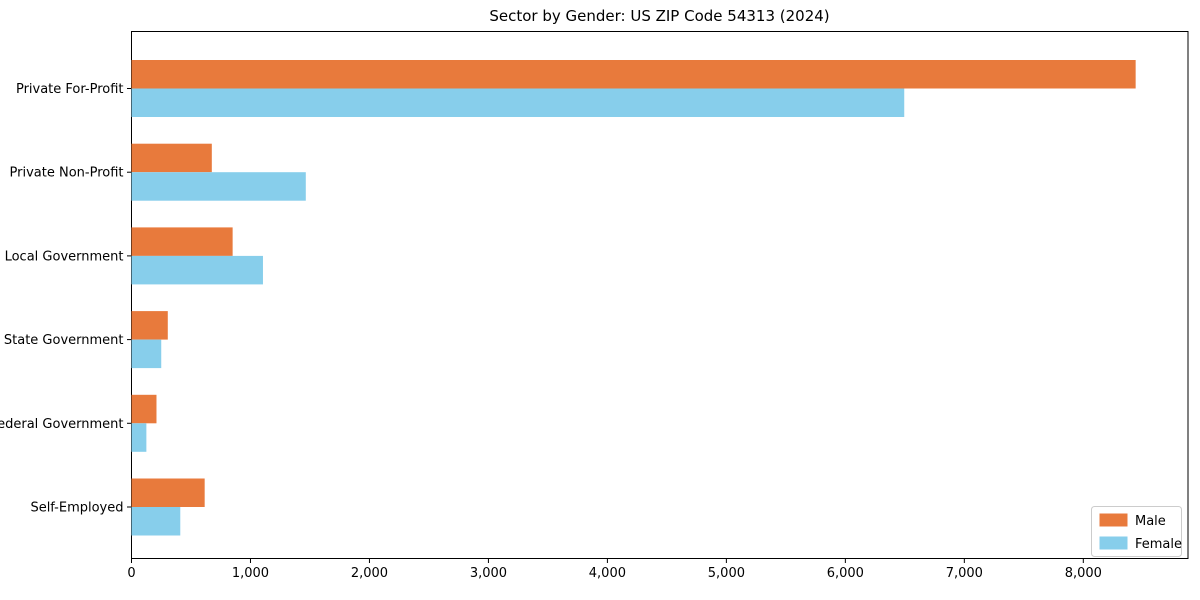 The width and height of the screenshot is (1200, 600). I want to click on legend-swatch-female, so click(1113, 543).